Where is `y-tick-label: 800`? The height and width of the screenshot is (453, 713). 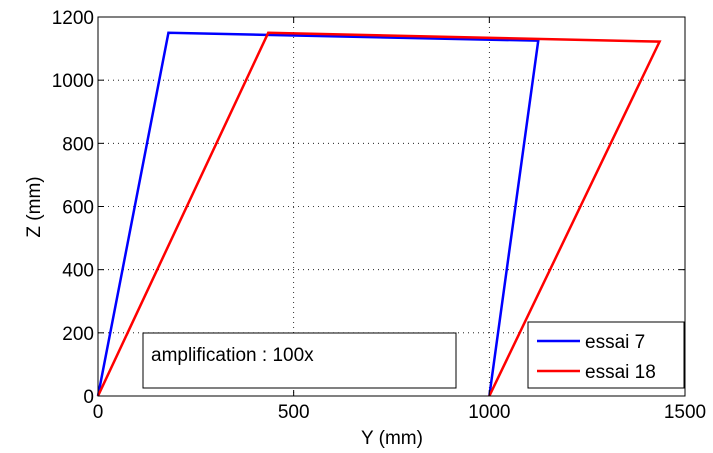
y-tick-label: 800 is located at coordinates (78, 144).